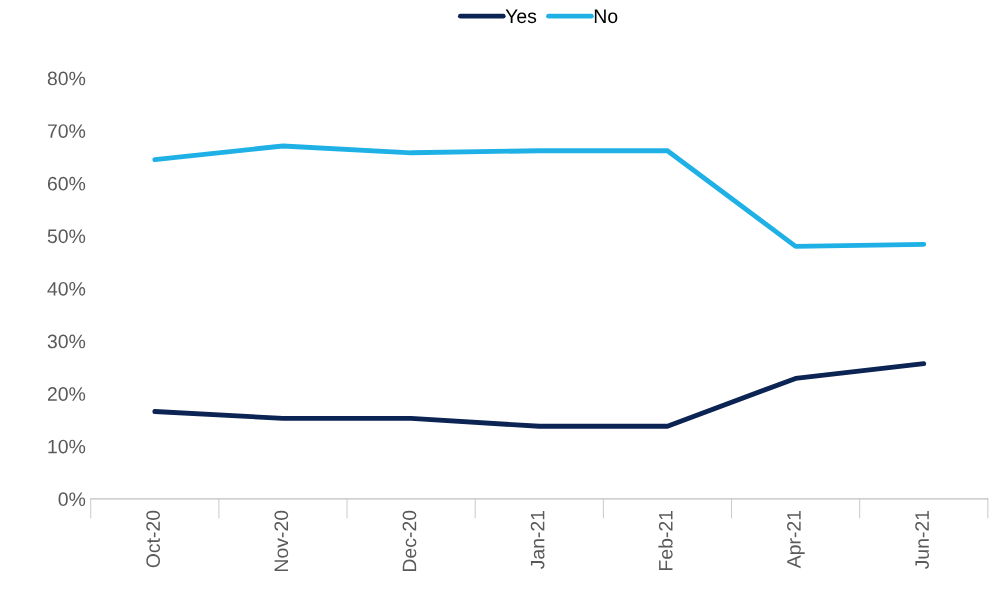 The width and height of the screenshot is (1008, 601). Describe the element at coordinates (72, 499) in the screenshot. I see `y-tick-label: 0%` at that location.